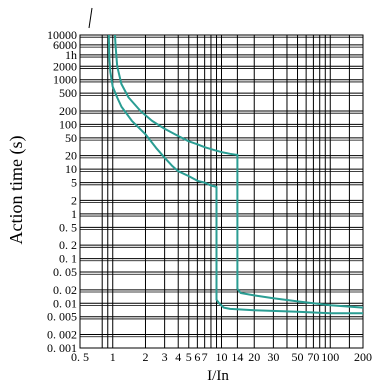  Describe the element at coordinates (254, 357) in the screenshot. I see `x-tick-label: 20` at that location.